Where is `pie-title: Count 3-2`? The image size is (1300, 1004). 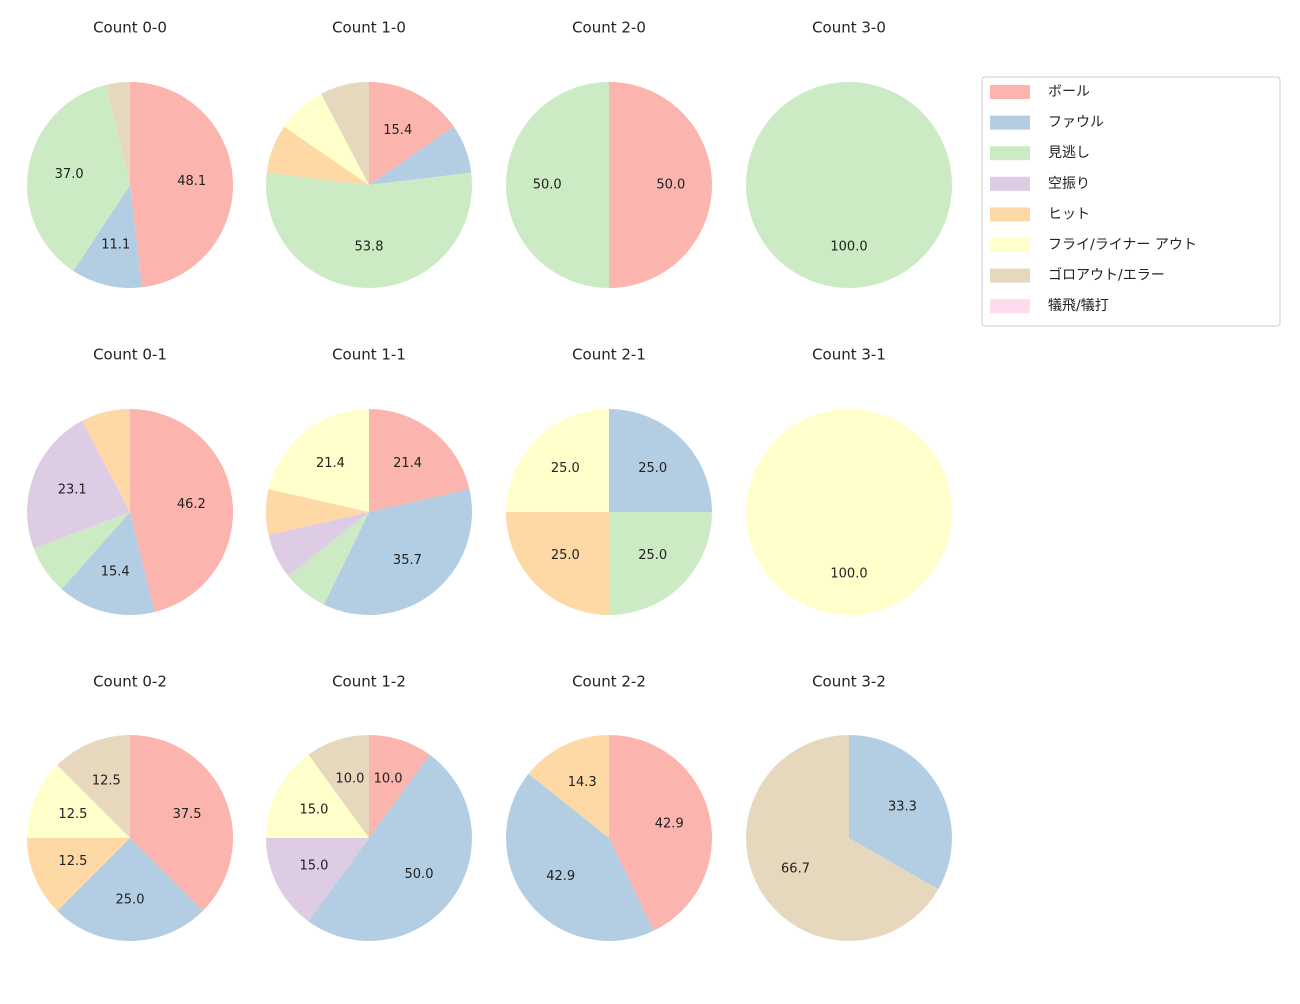 pie-title: Count 3-2 is located at coordinates (849, 682).